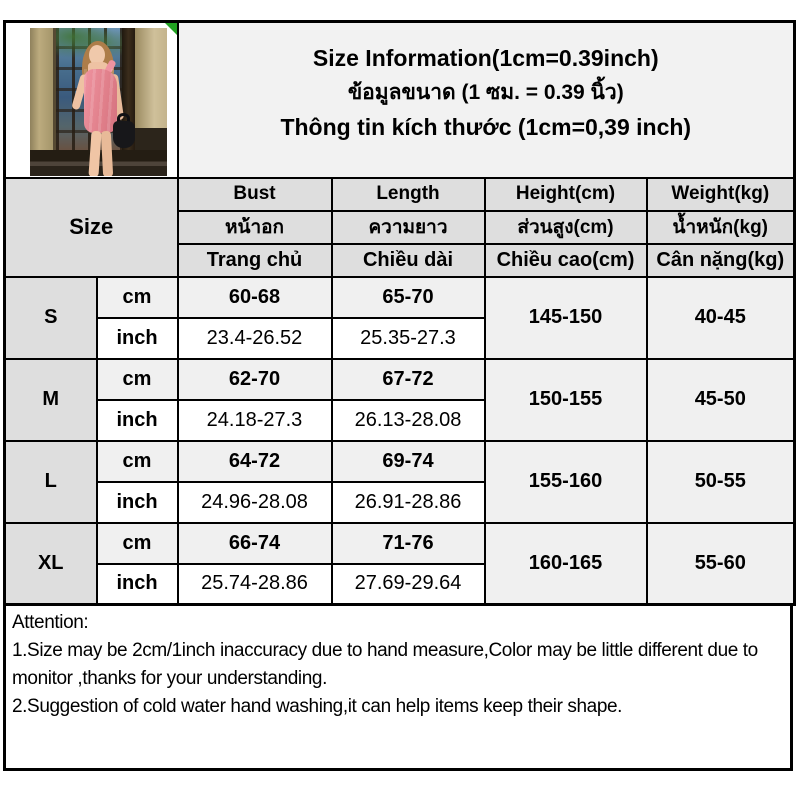 This screenshot has height=800, width=800. Describe the element at coordinates (720, 481) in the screenshot. I see `weight-l: 50-55` at that location.